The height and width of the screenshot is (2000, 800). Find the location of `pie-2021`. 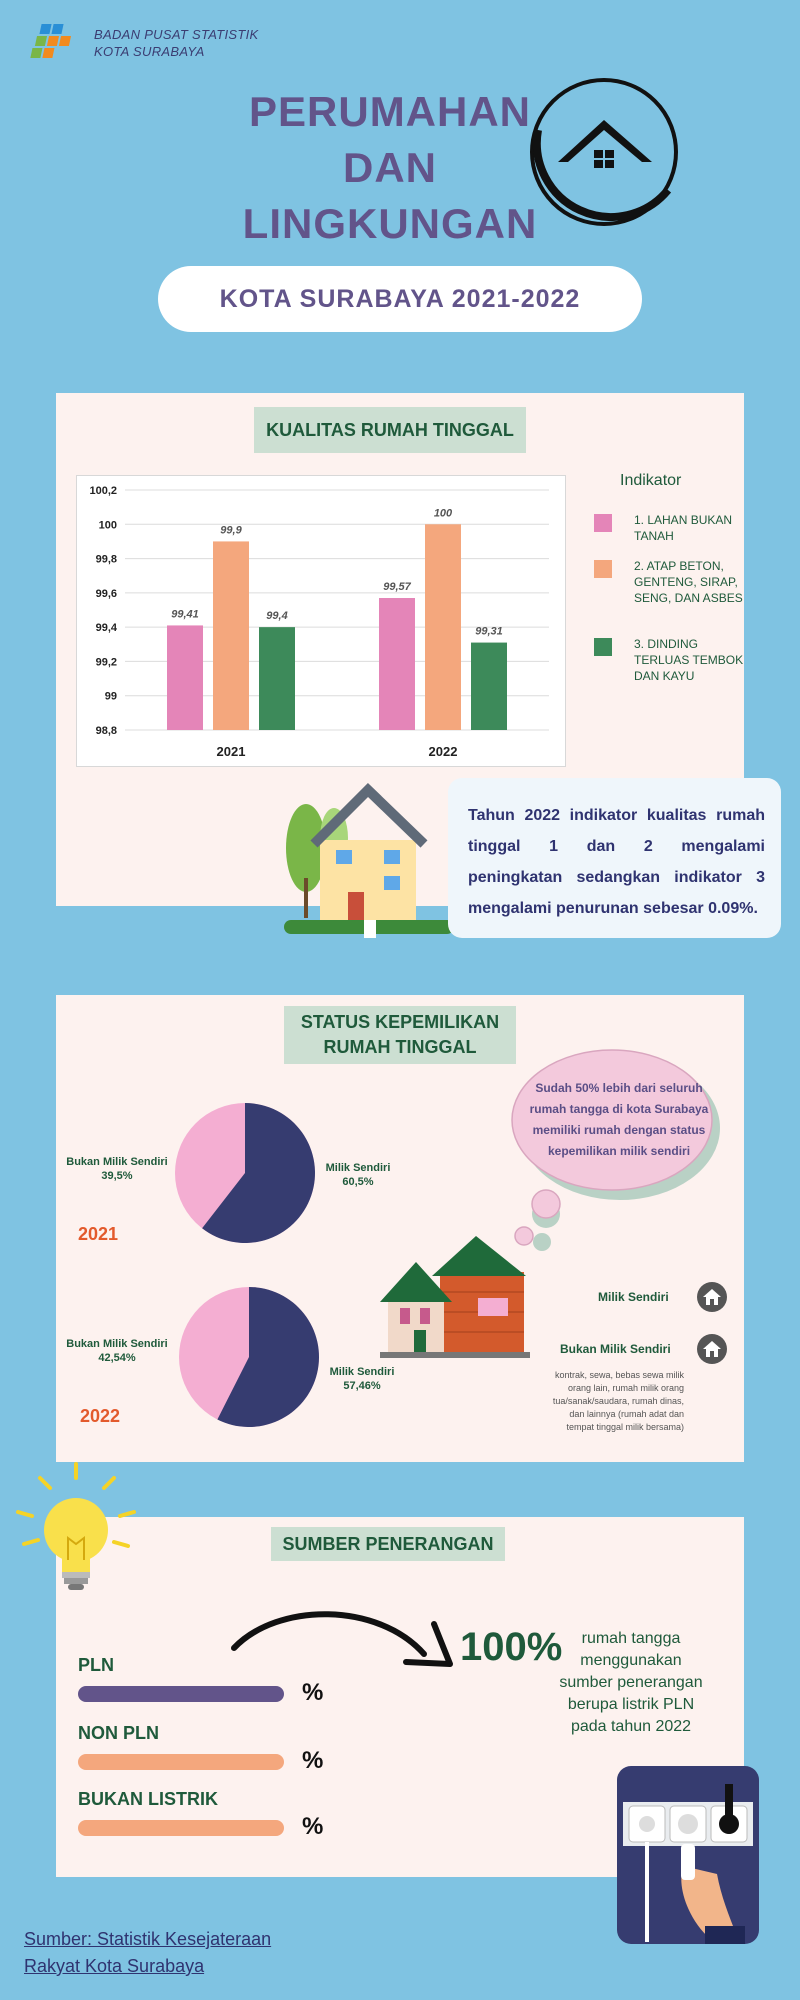

pie-2021 is located at coordinates (245, 1173).